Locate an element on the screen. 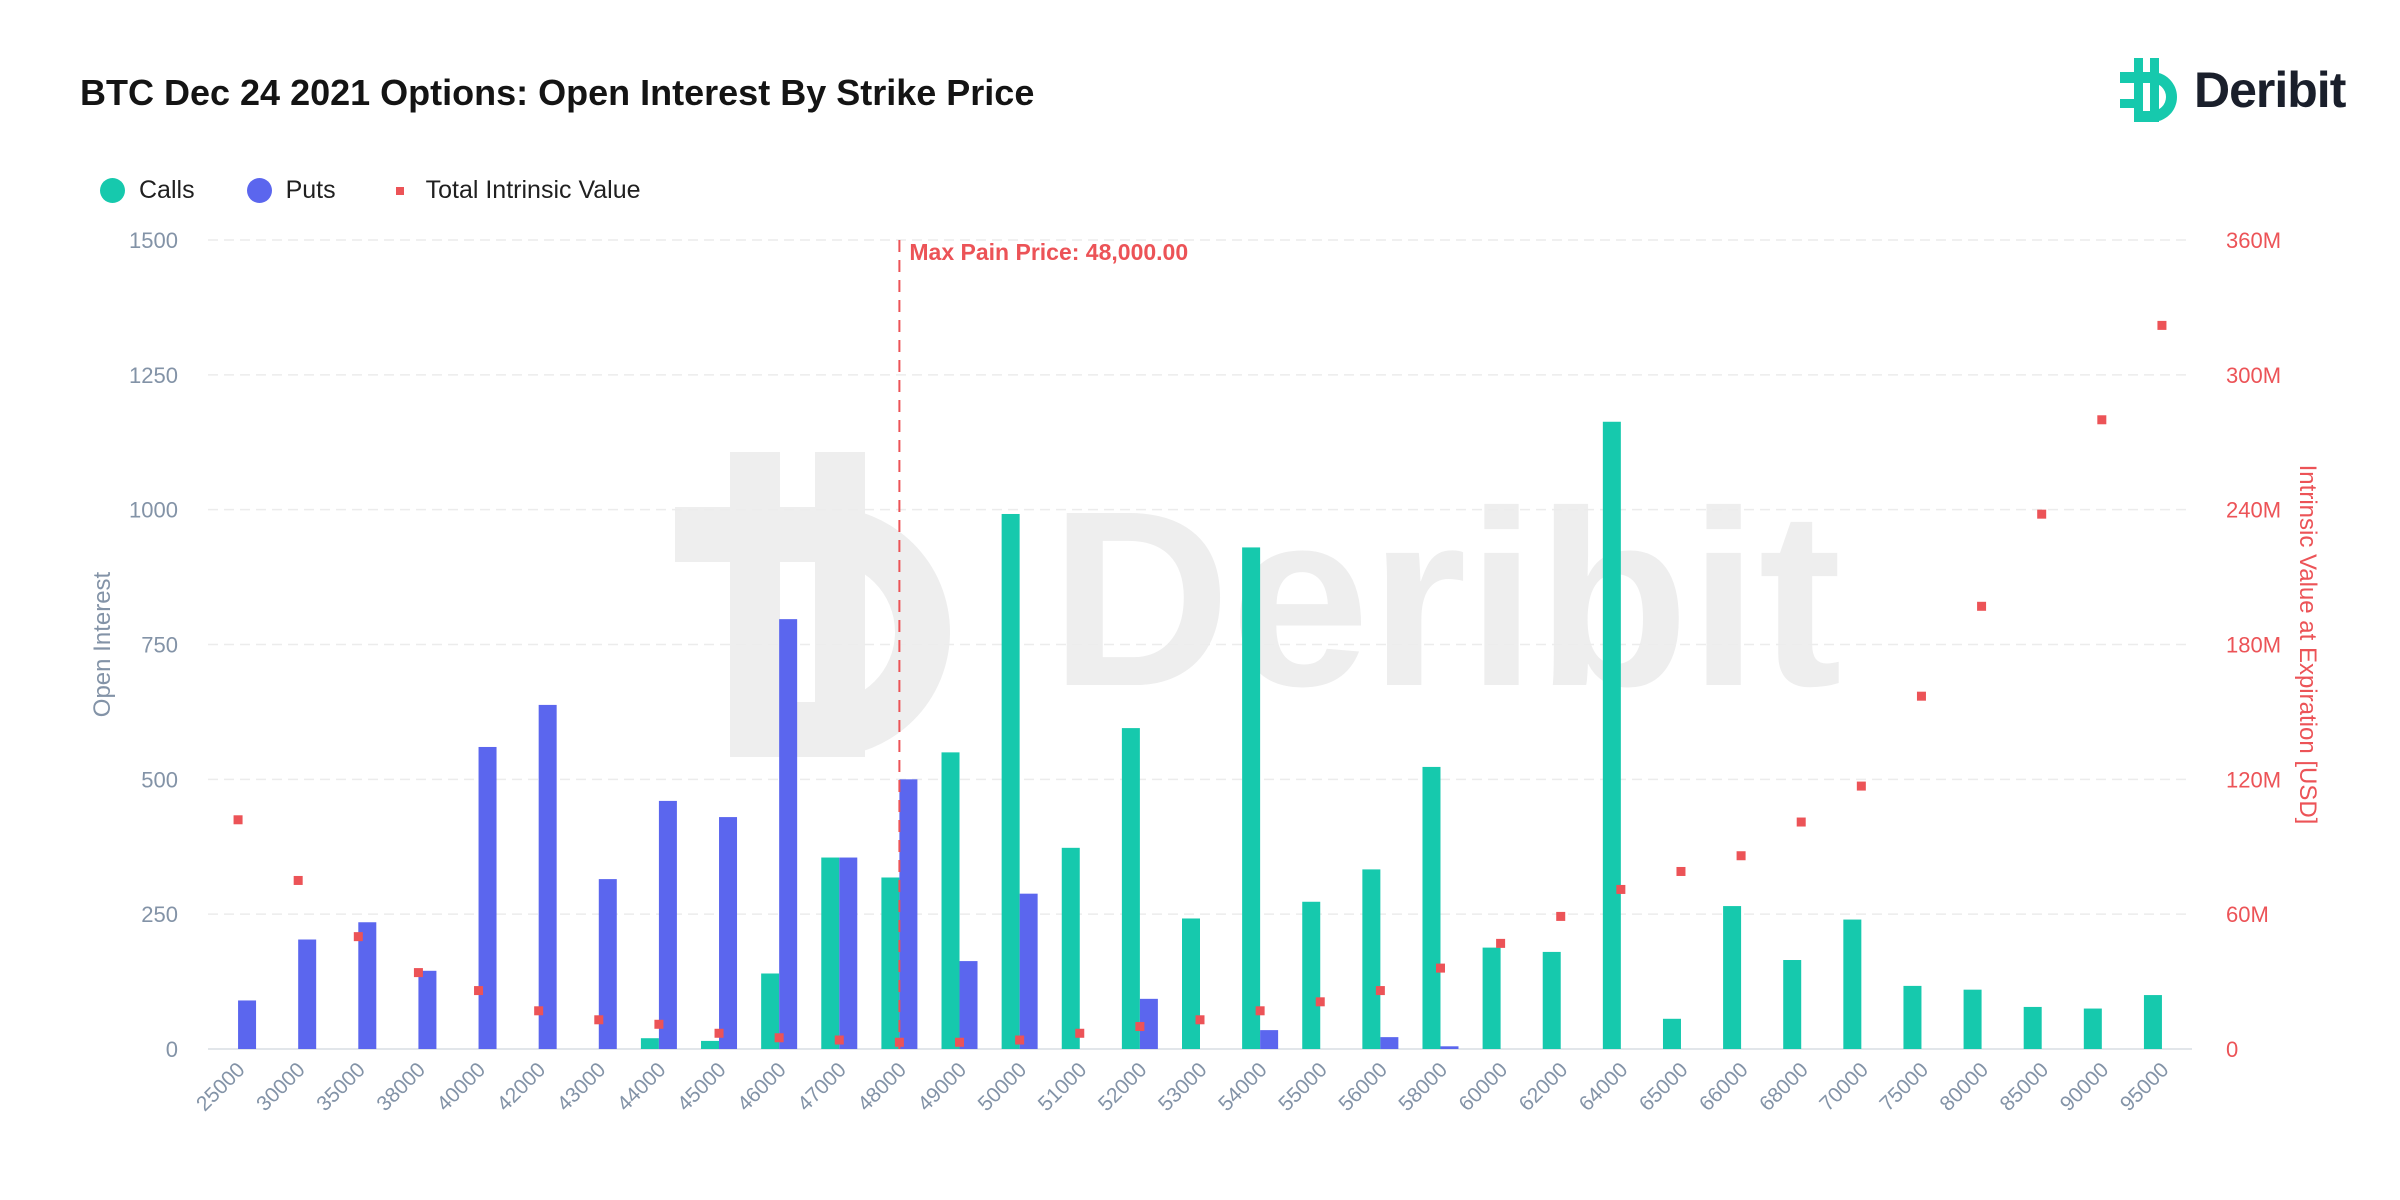 The image size is (2400, 1200). x-tick-label-35000: 35000 is located at coordinates (341, 1087).